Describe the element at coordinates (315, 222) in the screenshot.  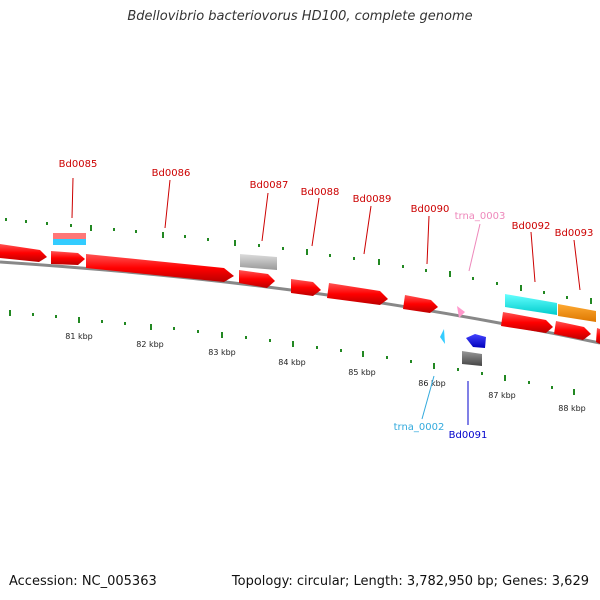
I see `leader-bd0088` at that location.